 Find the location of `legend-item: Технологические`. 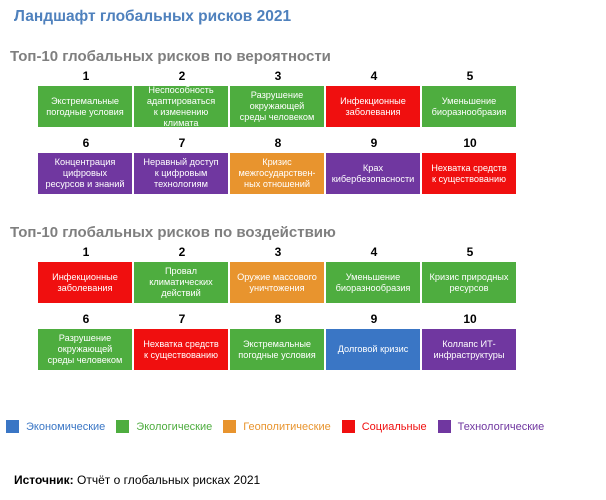

legend-item: Технологические is located at coordinates (491, 426).